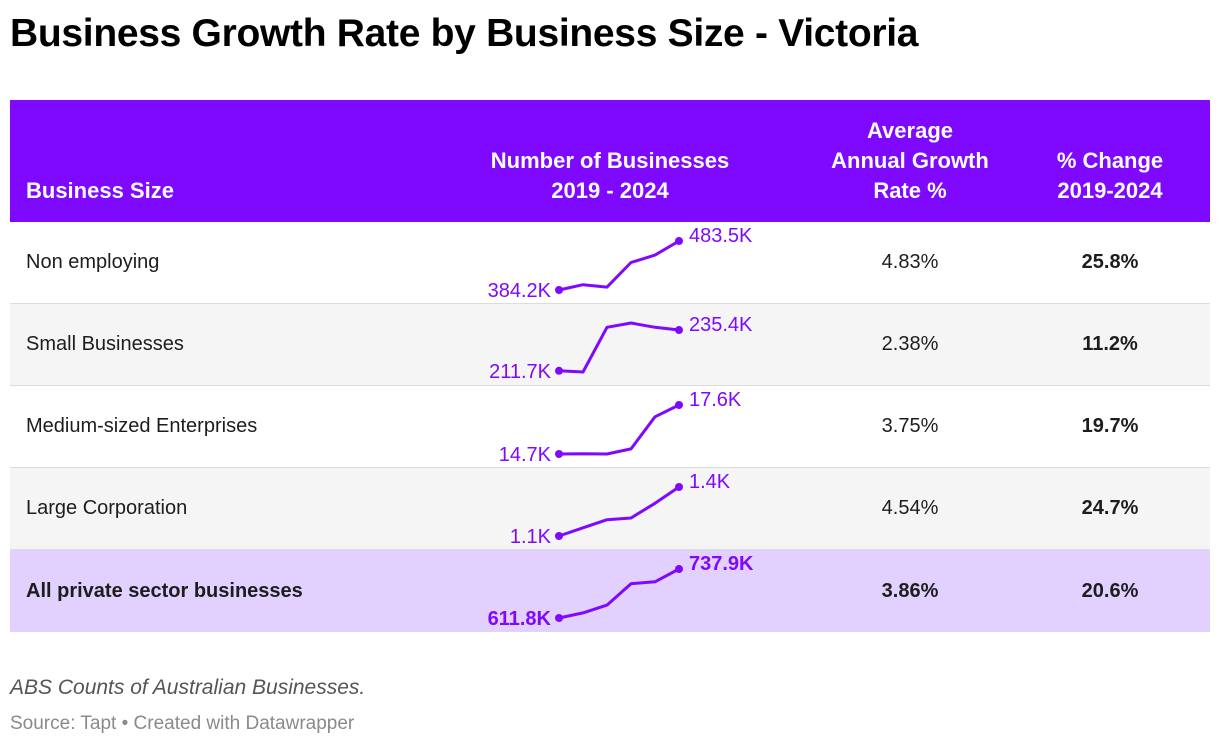 Image resolution: width=1220 pixels, height=748 pixels. Describe the element at coordinates (1110, 344) in the screenshot. I see `cell-percent-change: 11.2%` at that location.